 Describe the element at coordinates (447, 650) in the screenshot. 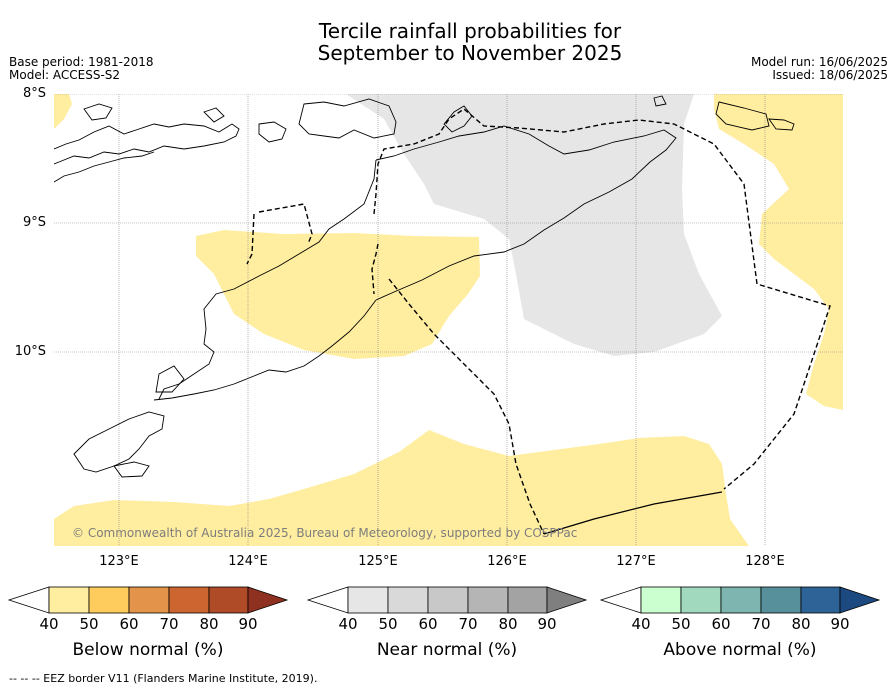

I see `near-normal-title: Near normal (%)` at that location.